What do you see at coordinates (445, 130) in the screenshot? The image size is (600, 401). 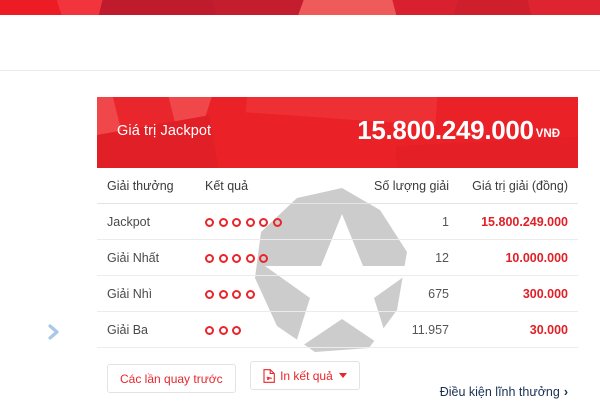 I see `jackpot-amount: 15.800.249.000` at bounding box center [445, 130].